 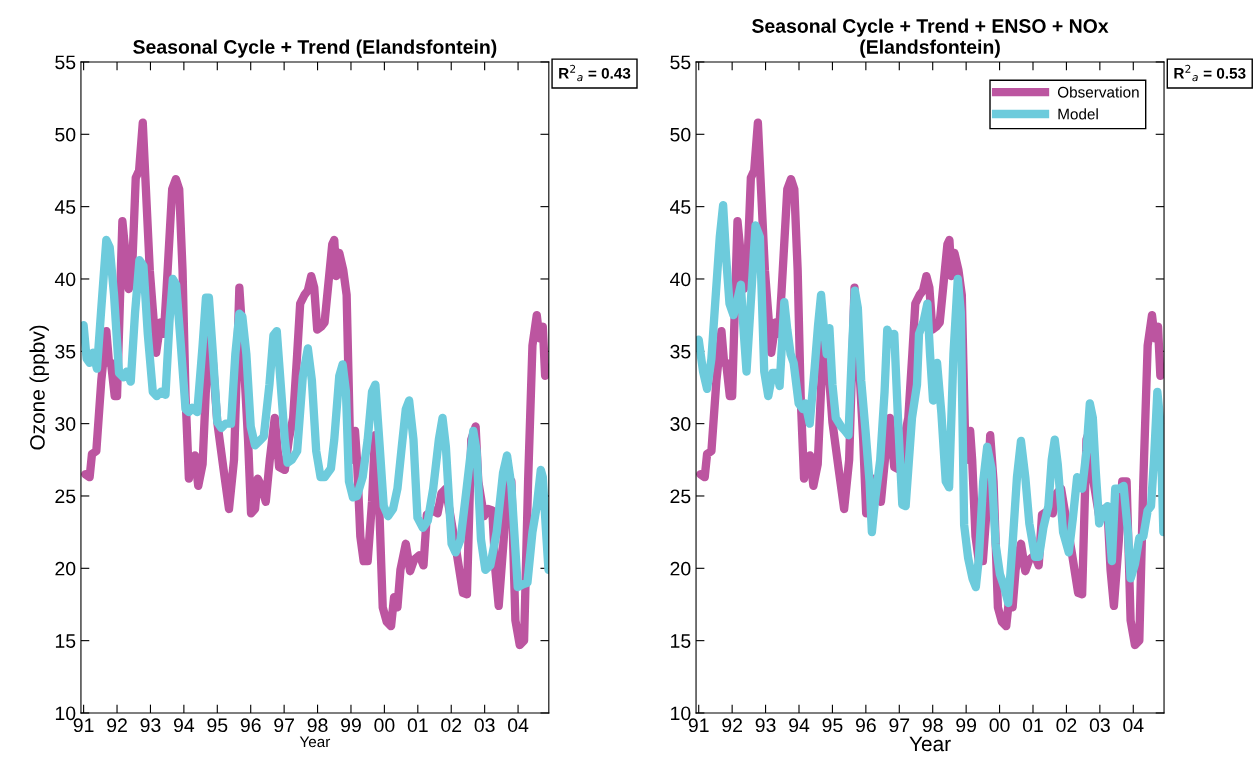 What do you see at coordinates (39, 387) in the screenshot?
I see `y-axis-title: Ozone (ppbv)` at bounding box center [39, 387].